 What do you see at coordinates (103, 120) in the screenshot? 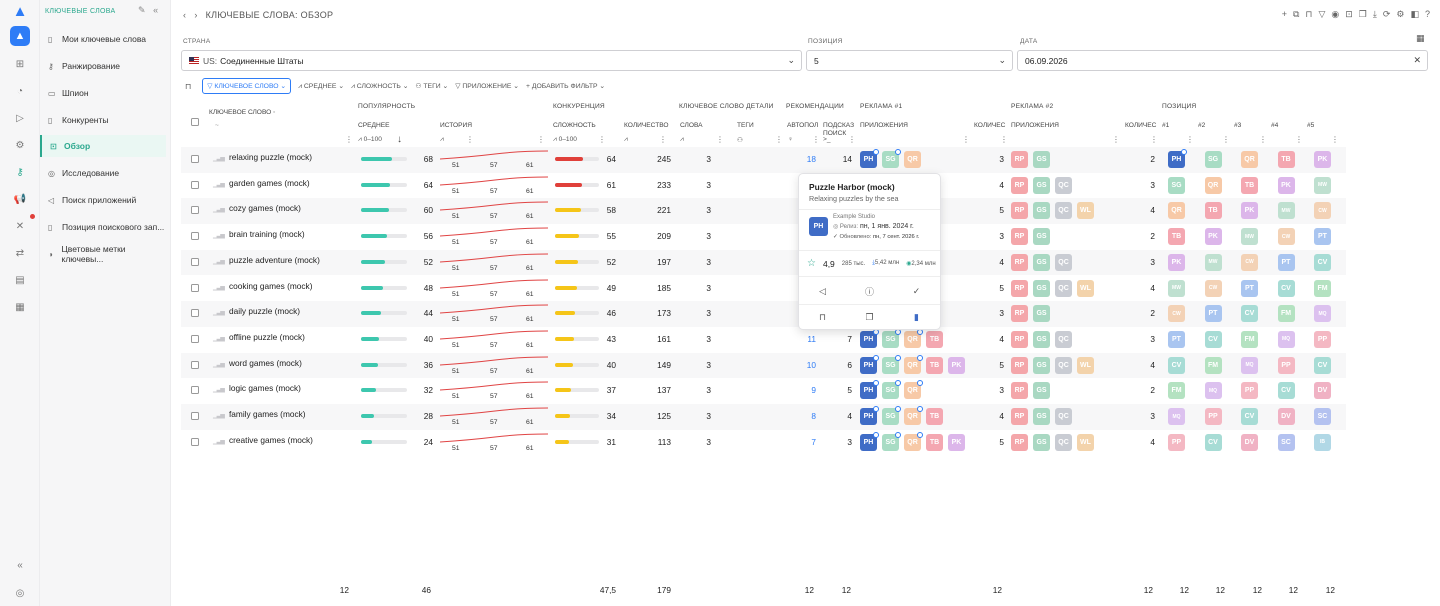
I see `sidebar-item-competitors: ▯ Конкуренты` at bounding box center [103, 120].